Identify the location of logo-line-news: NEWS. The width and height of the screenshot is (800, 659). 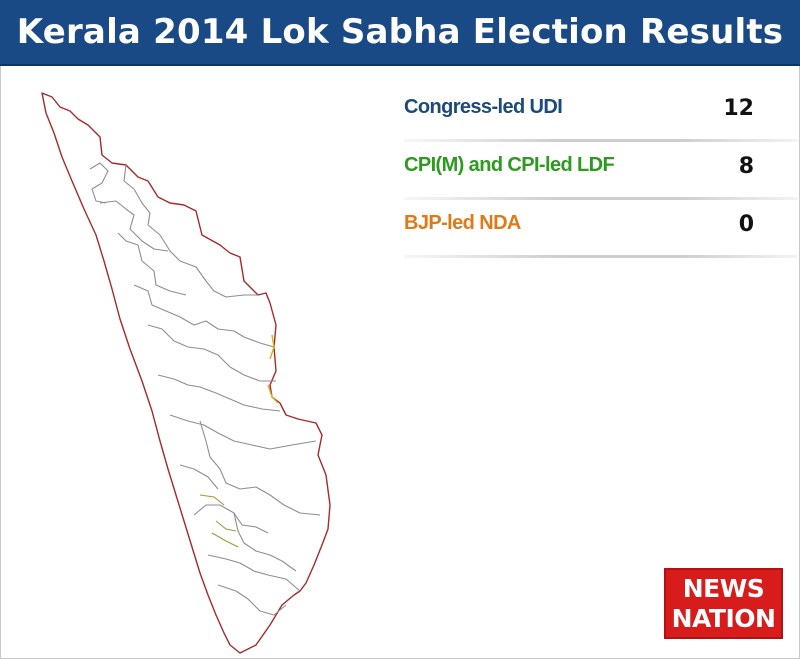
(723, 588).